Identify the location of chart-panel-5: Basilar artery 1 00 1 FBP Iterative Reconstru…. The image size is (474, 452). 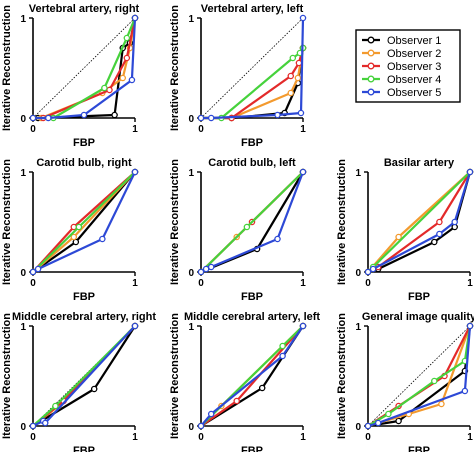
(405, 230).